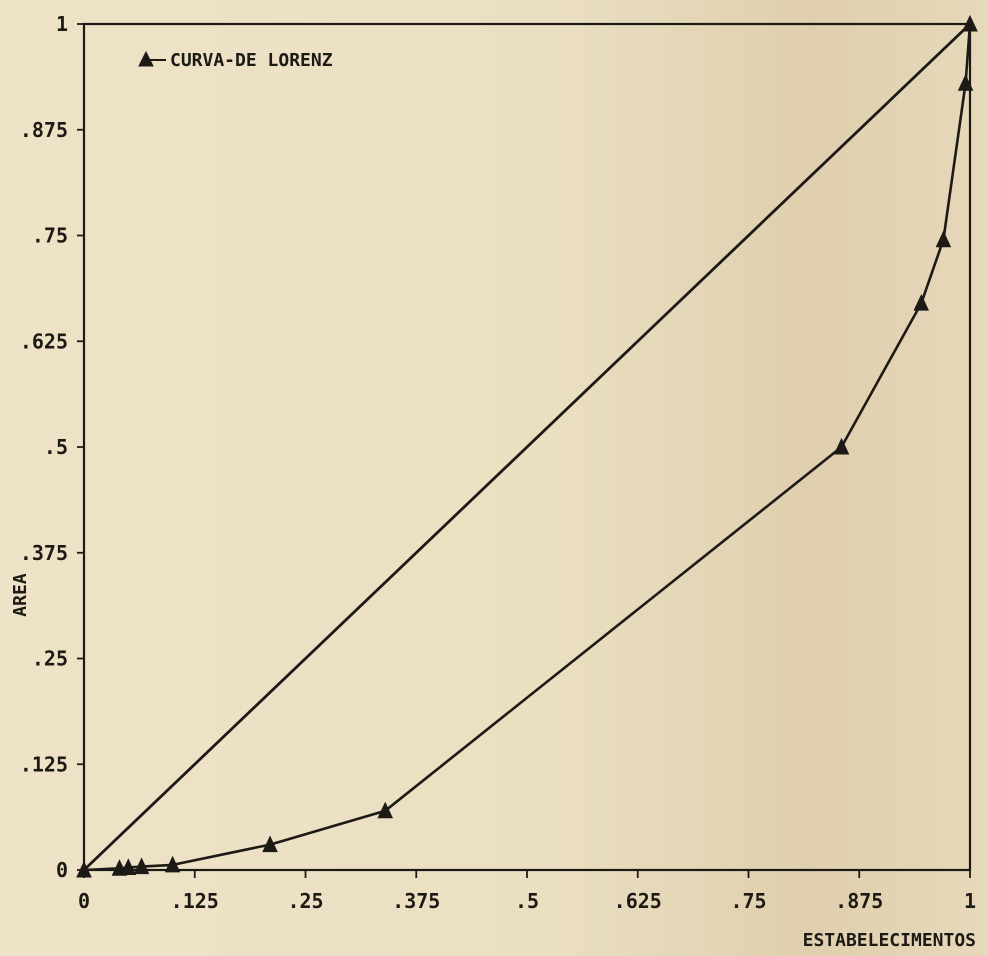 The width and height of the screenshot is (988, 956). What do you see at coordinates (970, 901) in the screenshot?
I see `x-tick-label: 1` at bounding box center [970, 901].